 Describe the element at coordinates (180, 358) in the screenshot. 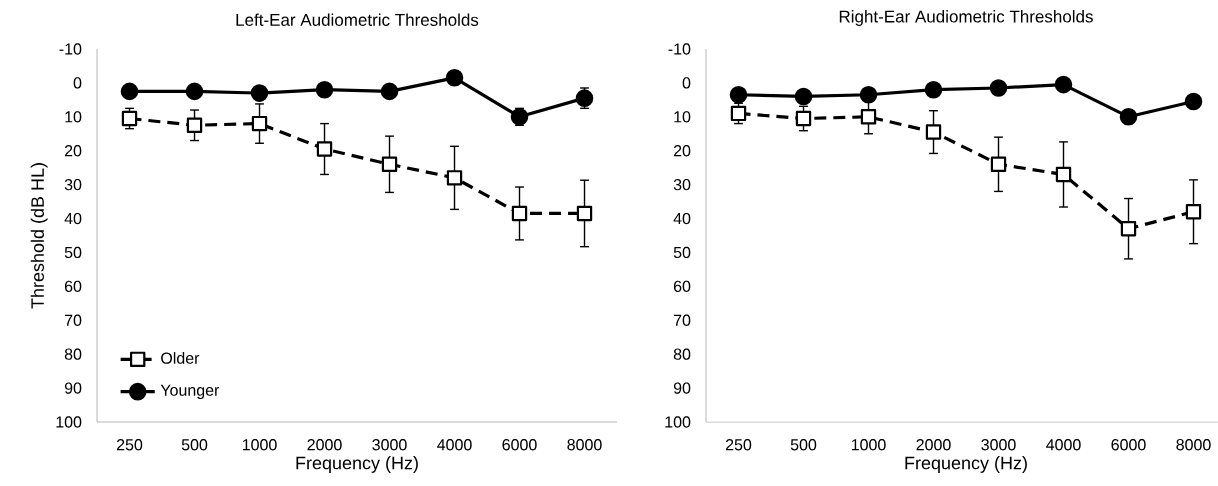

I see `legend-label: Older` at that location.